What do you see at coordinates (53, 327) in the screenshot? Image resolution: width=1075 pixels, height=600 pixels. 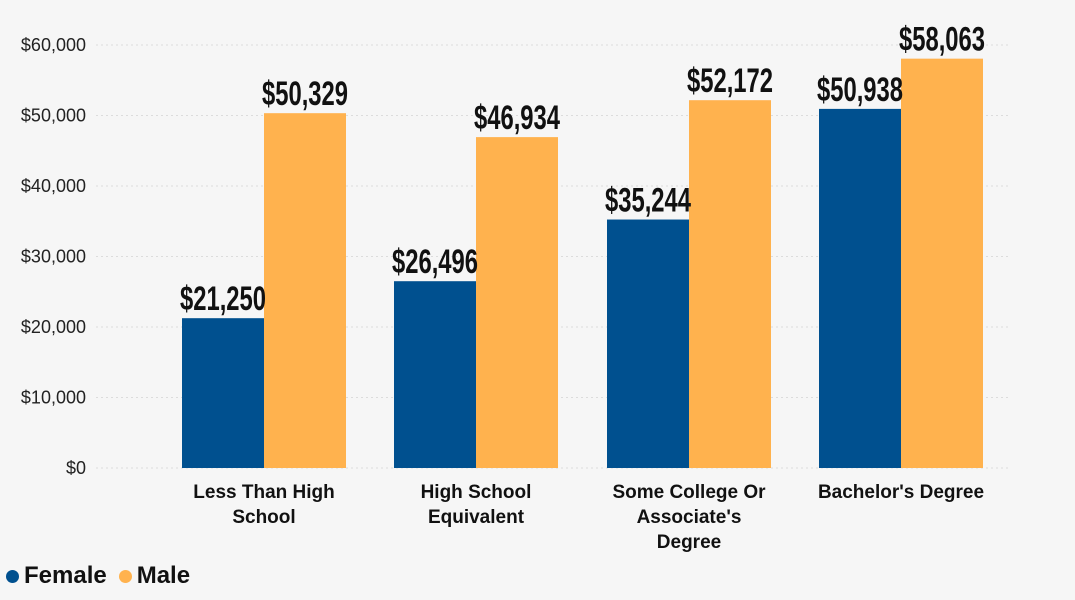 I see `y-tick-label: $20,000` at bounding box center [53, 327].